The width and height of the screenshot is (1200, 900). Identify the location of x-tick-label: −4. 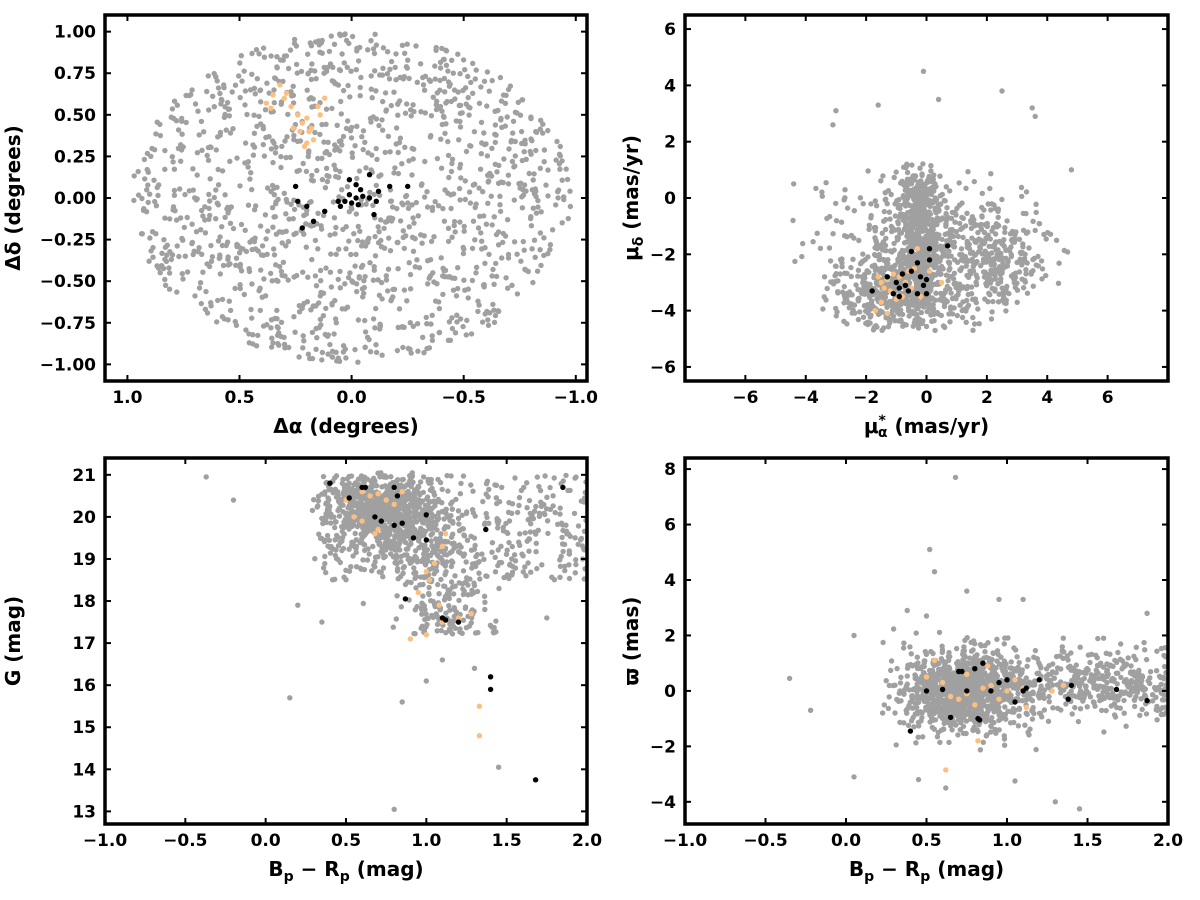
(806, 398).